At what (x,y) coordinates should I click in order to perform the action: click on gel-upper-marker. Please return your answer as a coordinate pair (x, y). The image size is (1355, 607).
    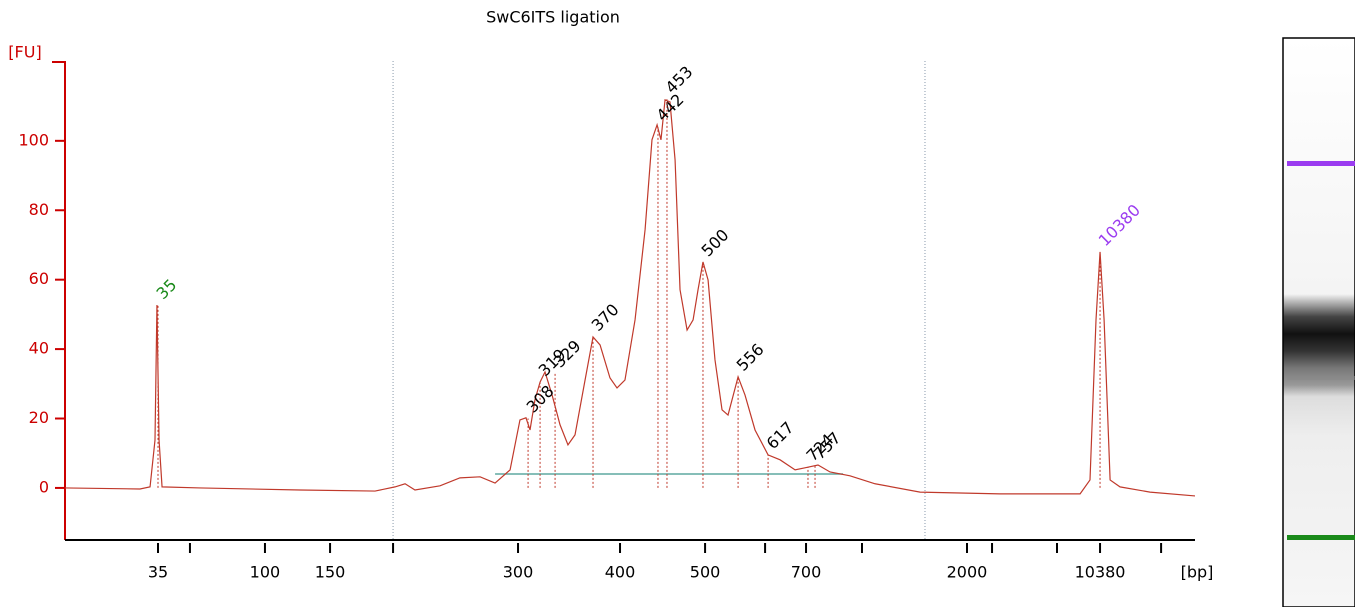
    Looking at the image, I should click on (1321, 163).